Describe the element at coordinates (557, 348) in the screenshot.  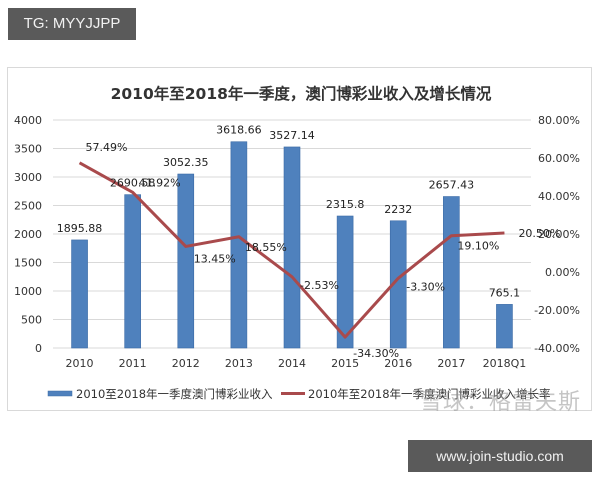
I see `y2-tick-label: -40.00%` at that location.